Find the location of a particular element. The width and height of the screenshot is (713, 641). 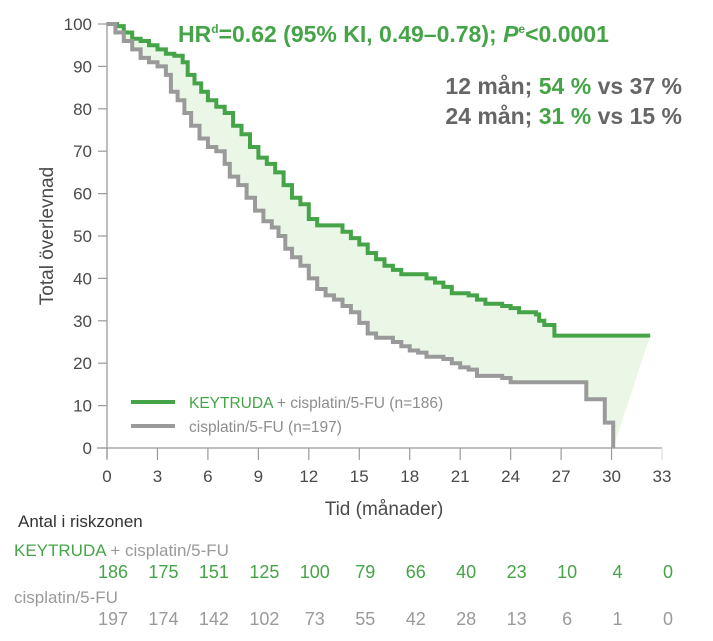

p-label: P is located at coordinates (511, 34).